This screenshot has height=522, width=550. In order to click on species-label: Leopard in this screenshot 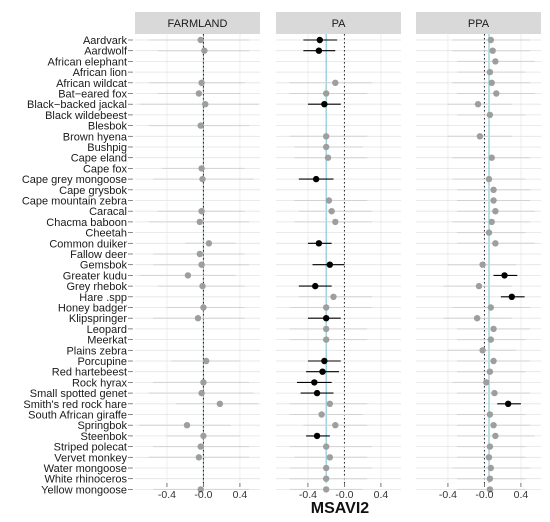, I will do `click(107, 330)`.